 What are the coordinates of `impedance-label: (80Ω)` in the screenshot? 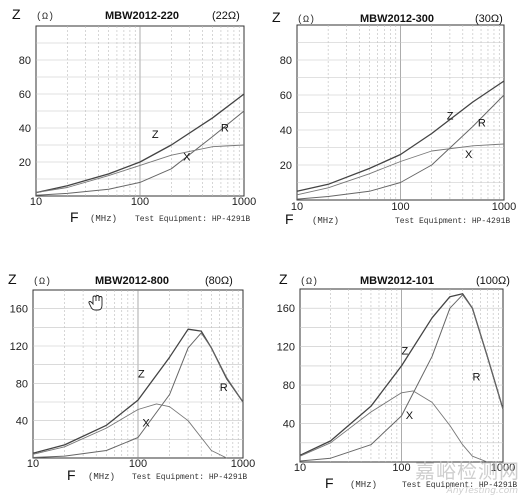 It's located at (219, 281).